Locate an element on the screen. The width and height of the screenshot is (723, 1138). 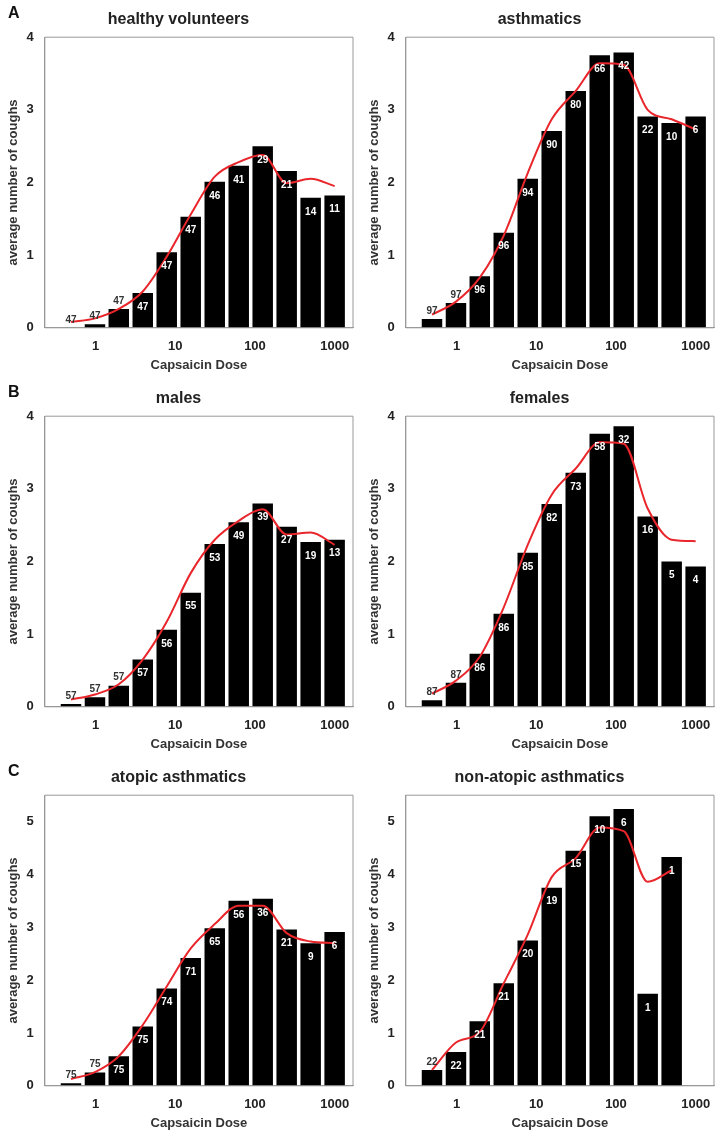
annotation: 15 is located at coordinates (576, 864).